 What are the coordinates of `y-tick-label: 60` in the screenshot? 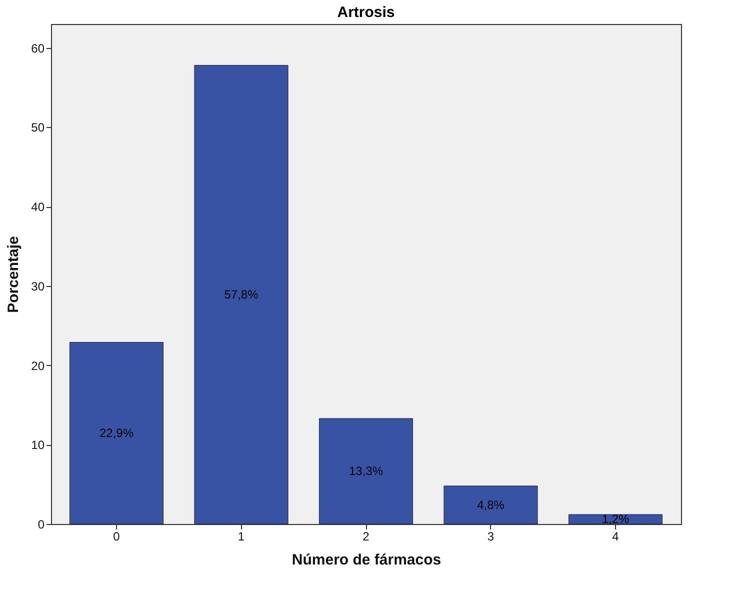 It's located at (38, 48).